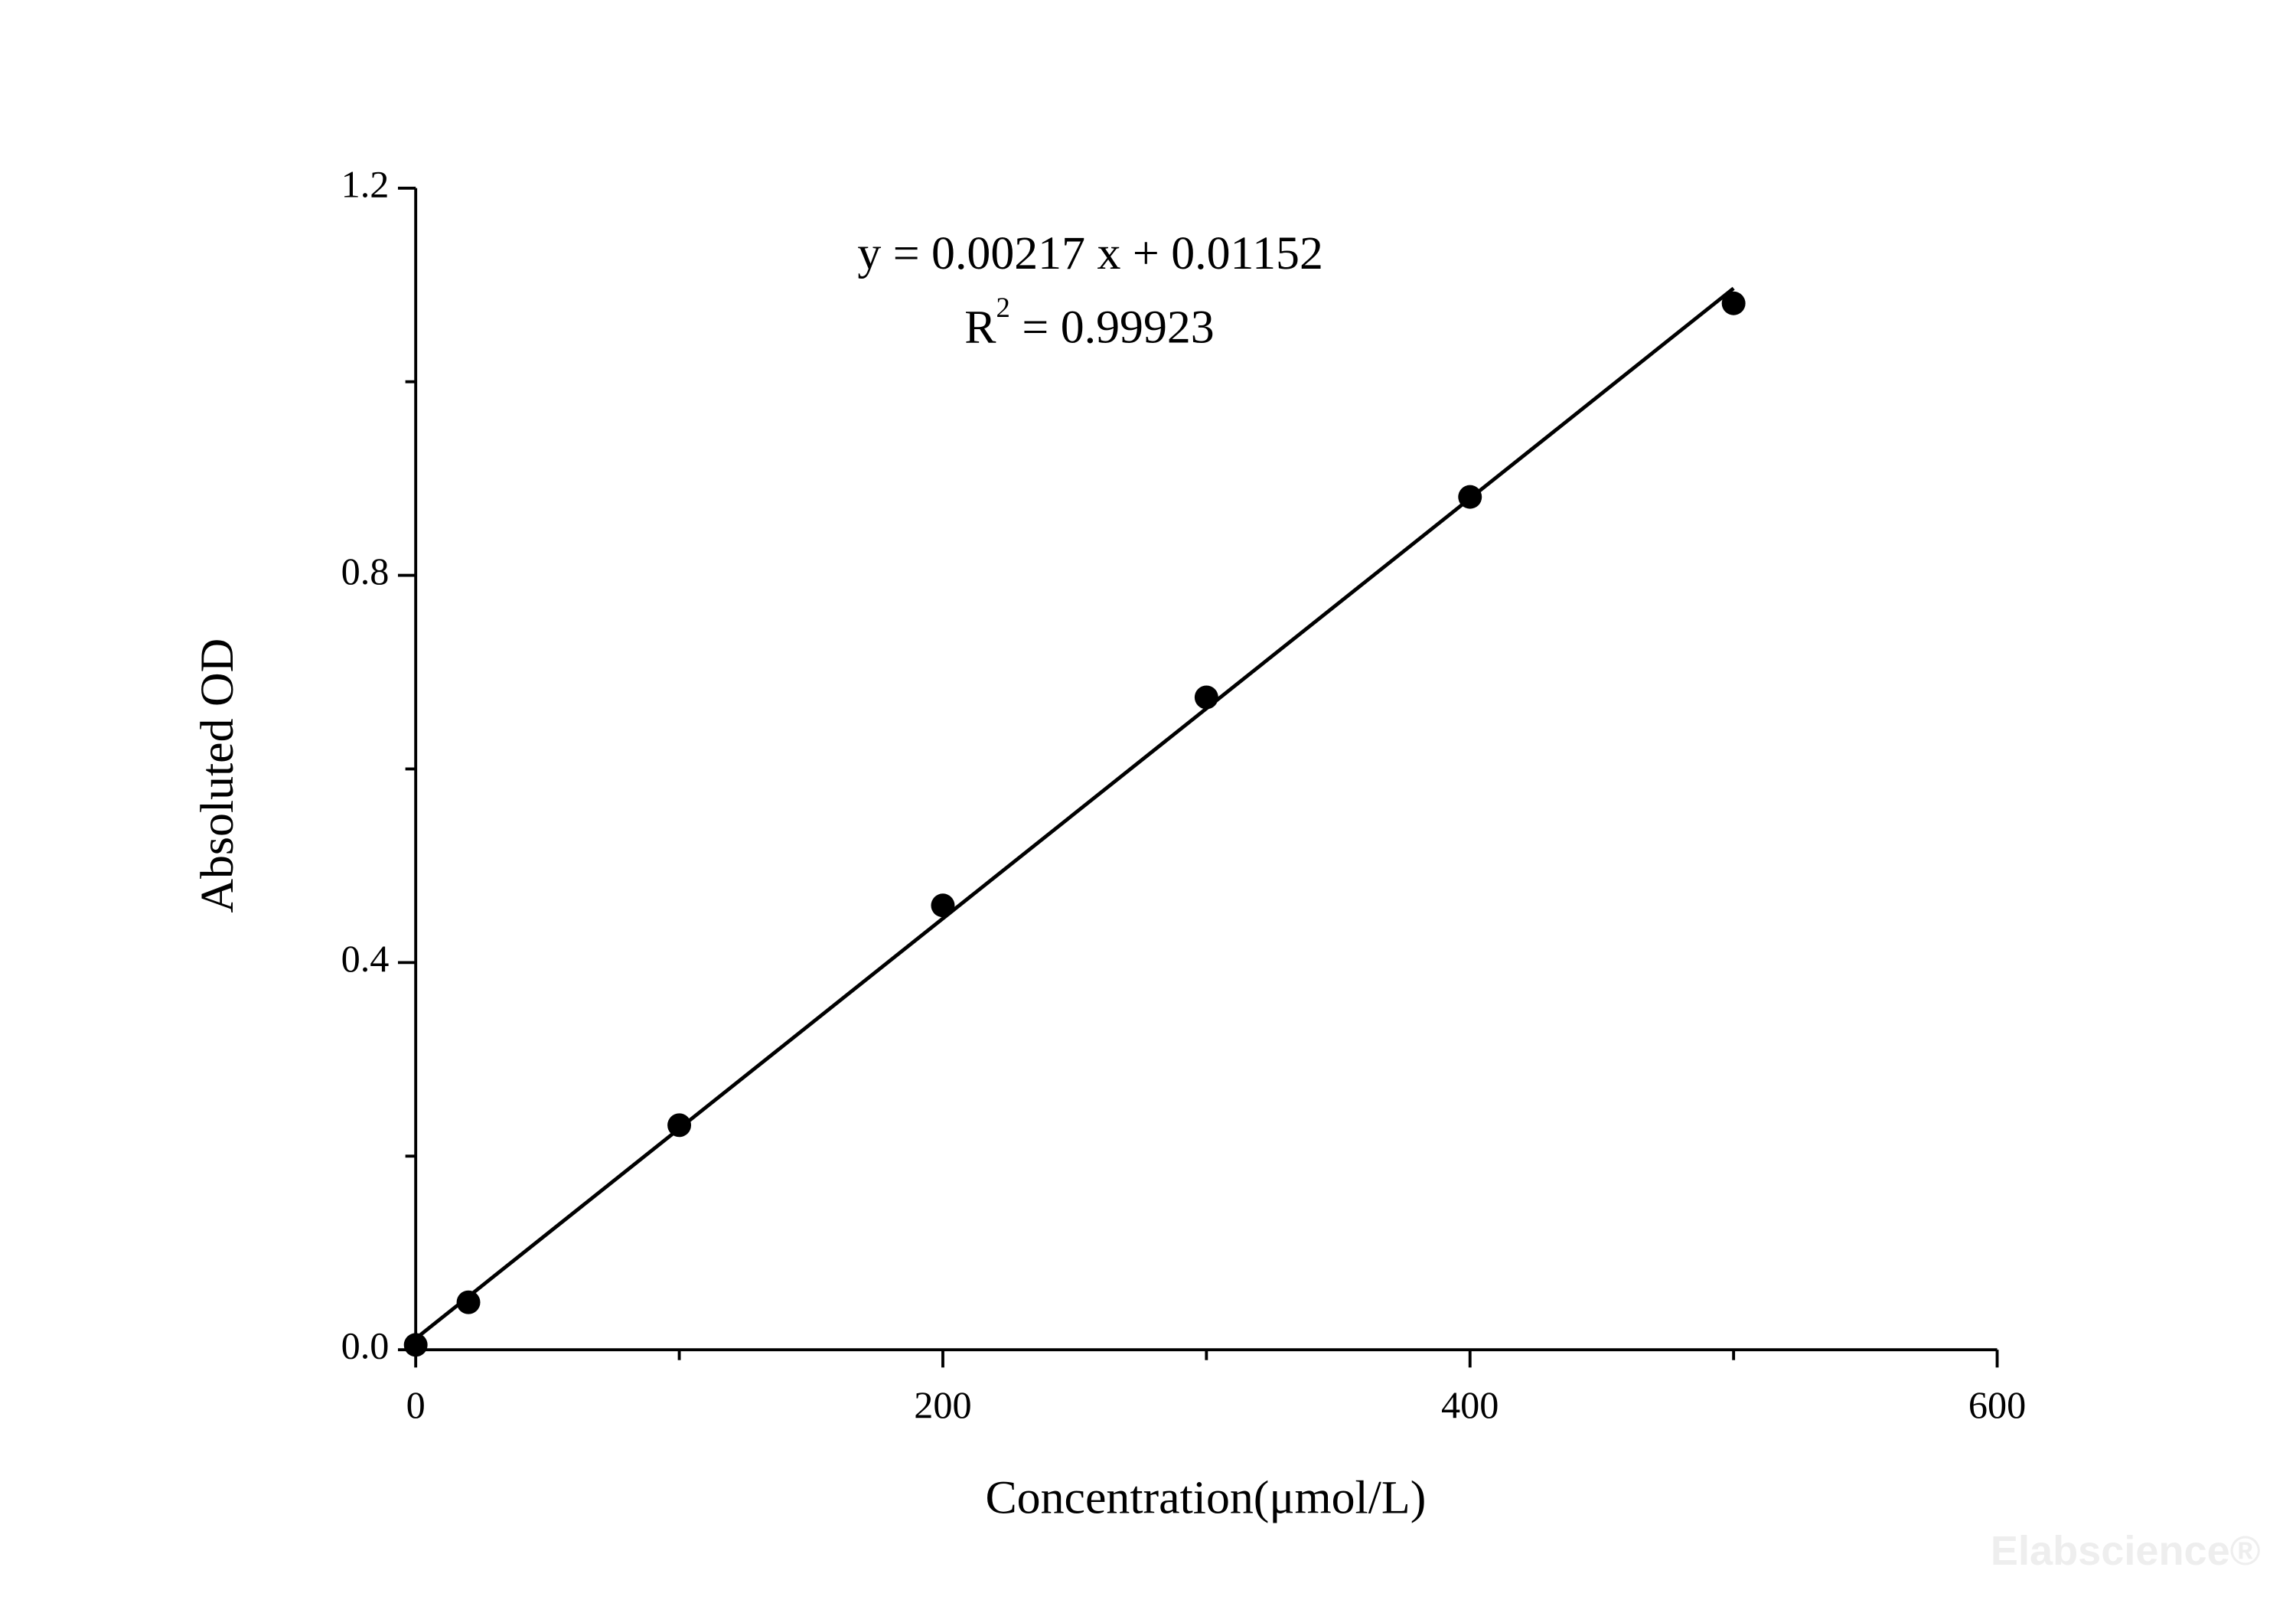  I want to click on x-tick-label: 400, so click(1470, 1404).